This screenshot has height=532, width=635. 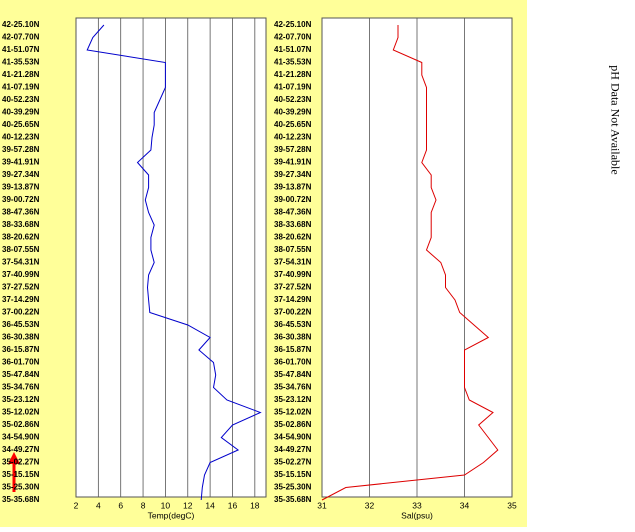 What do you see at coordinates (143, 505) in the screenshot?
I see `x-tick-label: 8` at bounding box center [143, 505].